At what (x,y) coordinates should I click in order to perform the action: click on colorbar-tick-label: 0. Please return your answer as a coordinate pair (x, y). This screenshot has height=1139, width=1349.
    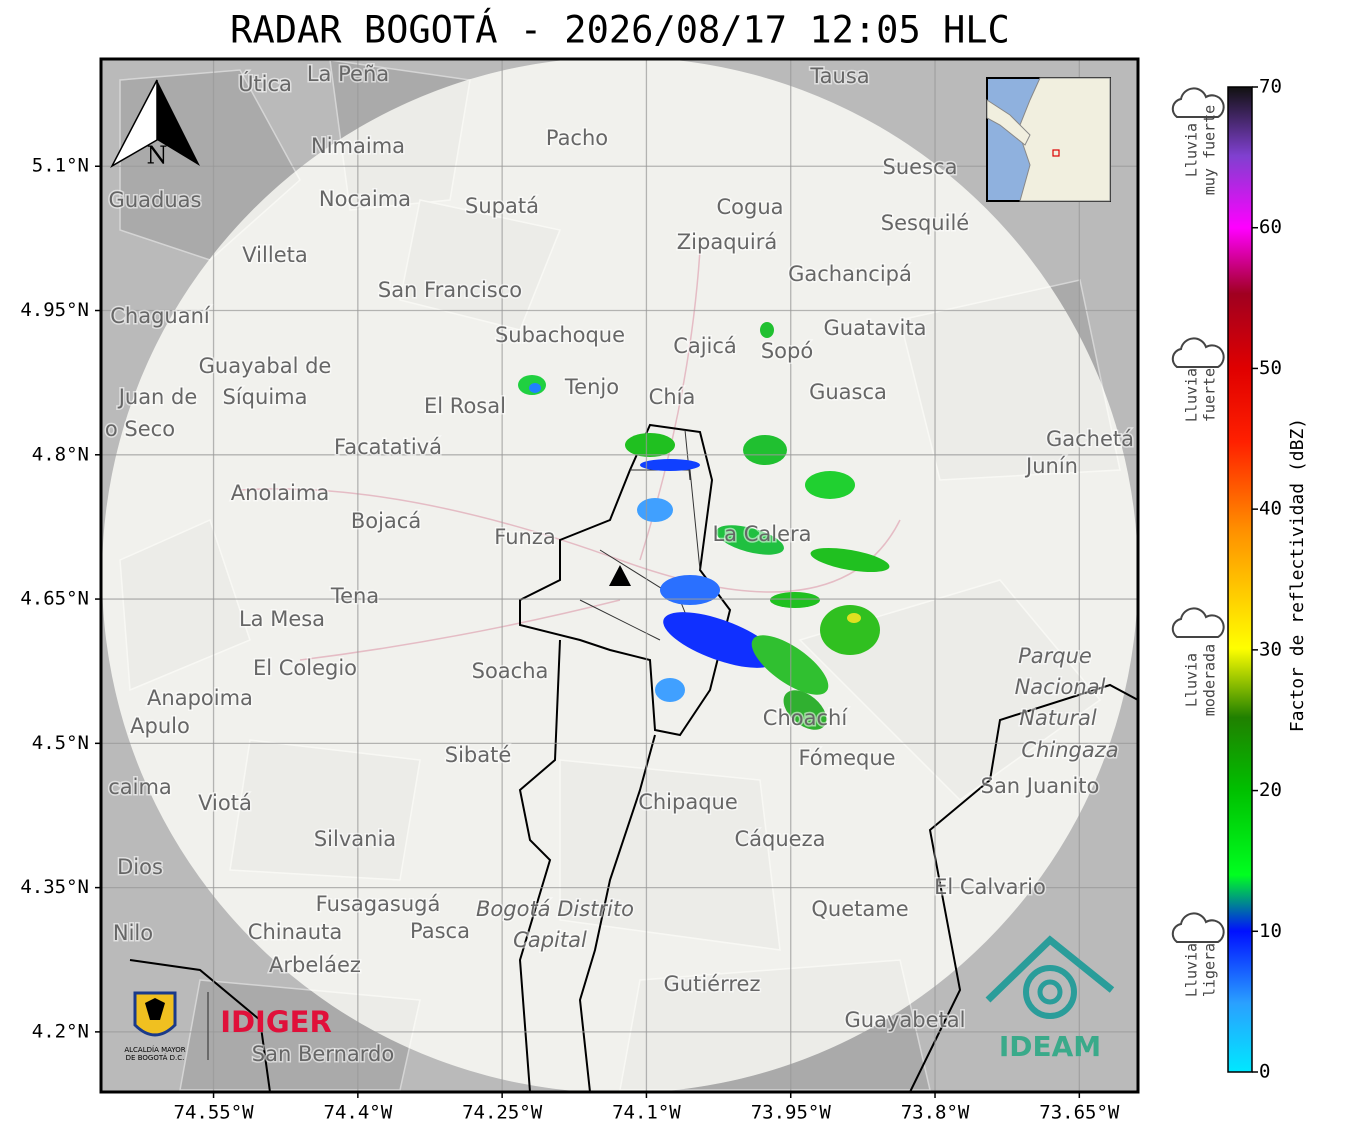
    Looking at the image, I should click on (1264, 1072).